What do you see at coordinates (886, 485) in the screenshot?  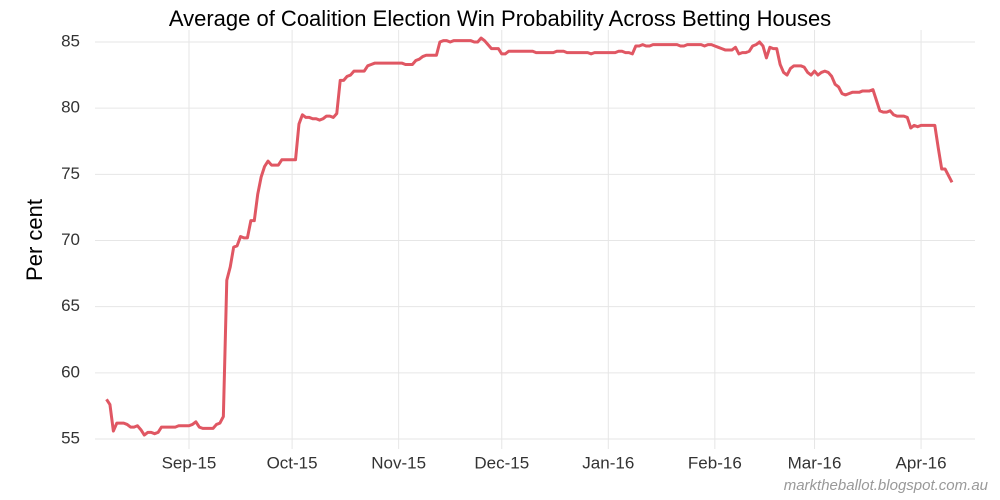 I see `source-note: marktheballot.blogspot.com.au` at bounding box center [886, 485].